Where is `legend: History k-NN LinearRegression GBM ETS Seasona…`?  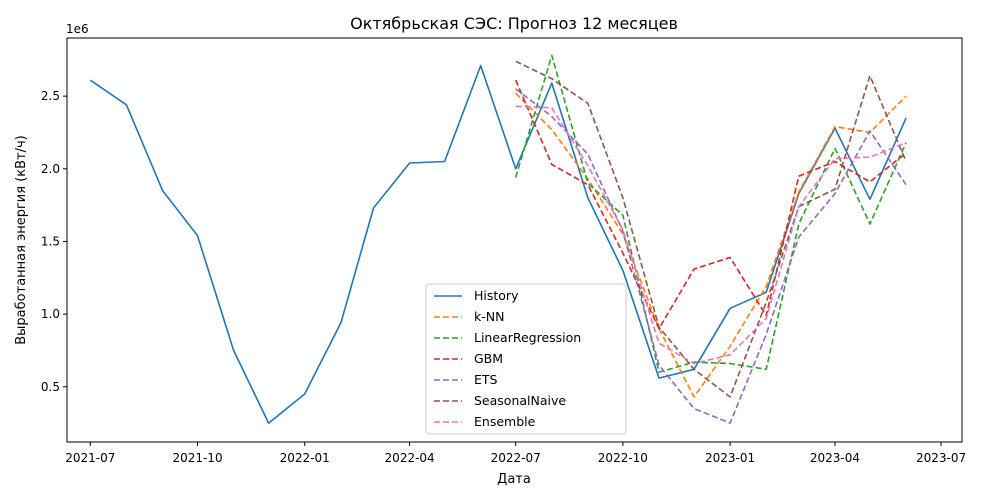
legend: History k-NN LinearRegression GBM ETS Seasona… is located at coordinates (526, 359).